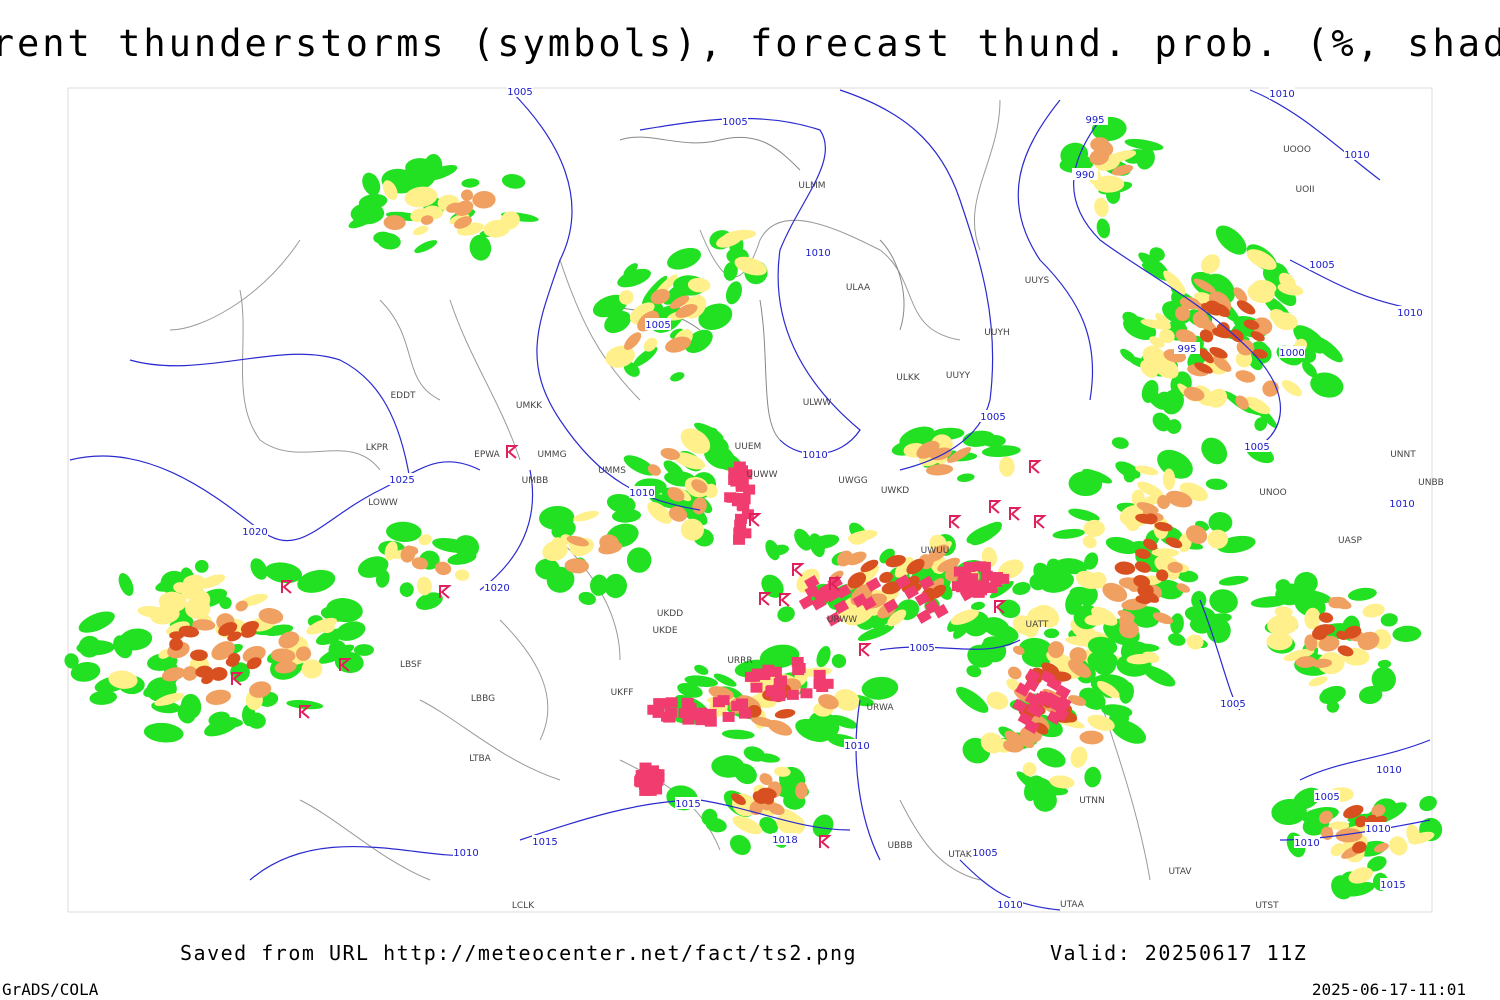 This screenshot has width=1500, height=1000. What do you see at coordinates (401, 480) in the screenshot?
I see `isobar-label: 1025` at bounding box center [401, 480].